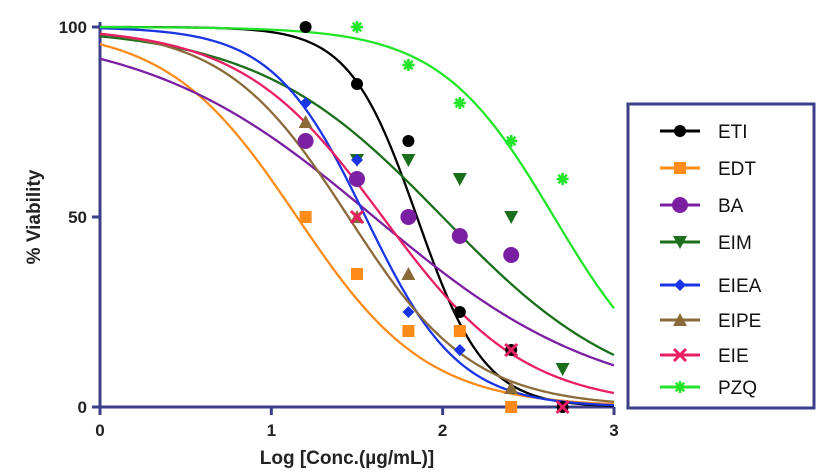 This screenshot has height=475, width=816. What do you see at coordinates (77, 217) in the screenshot?
I see `y-tick-label: 50` at bounding box center [77, 217].